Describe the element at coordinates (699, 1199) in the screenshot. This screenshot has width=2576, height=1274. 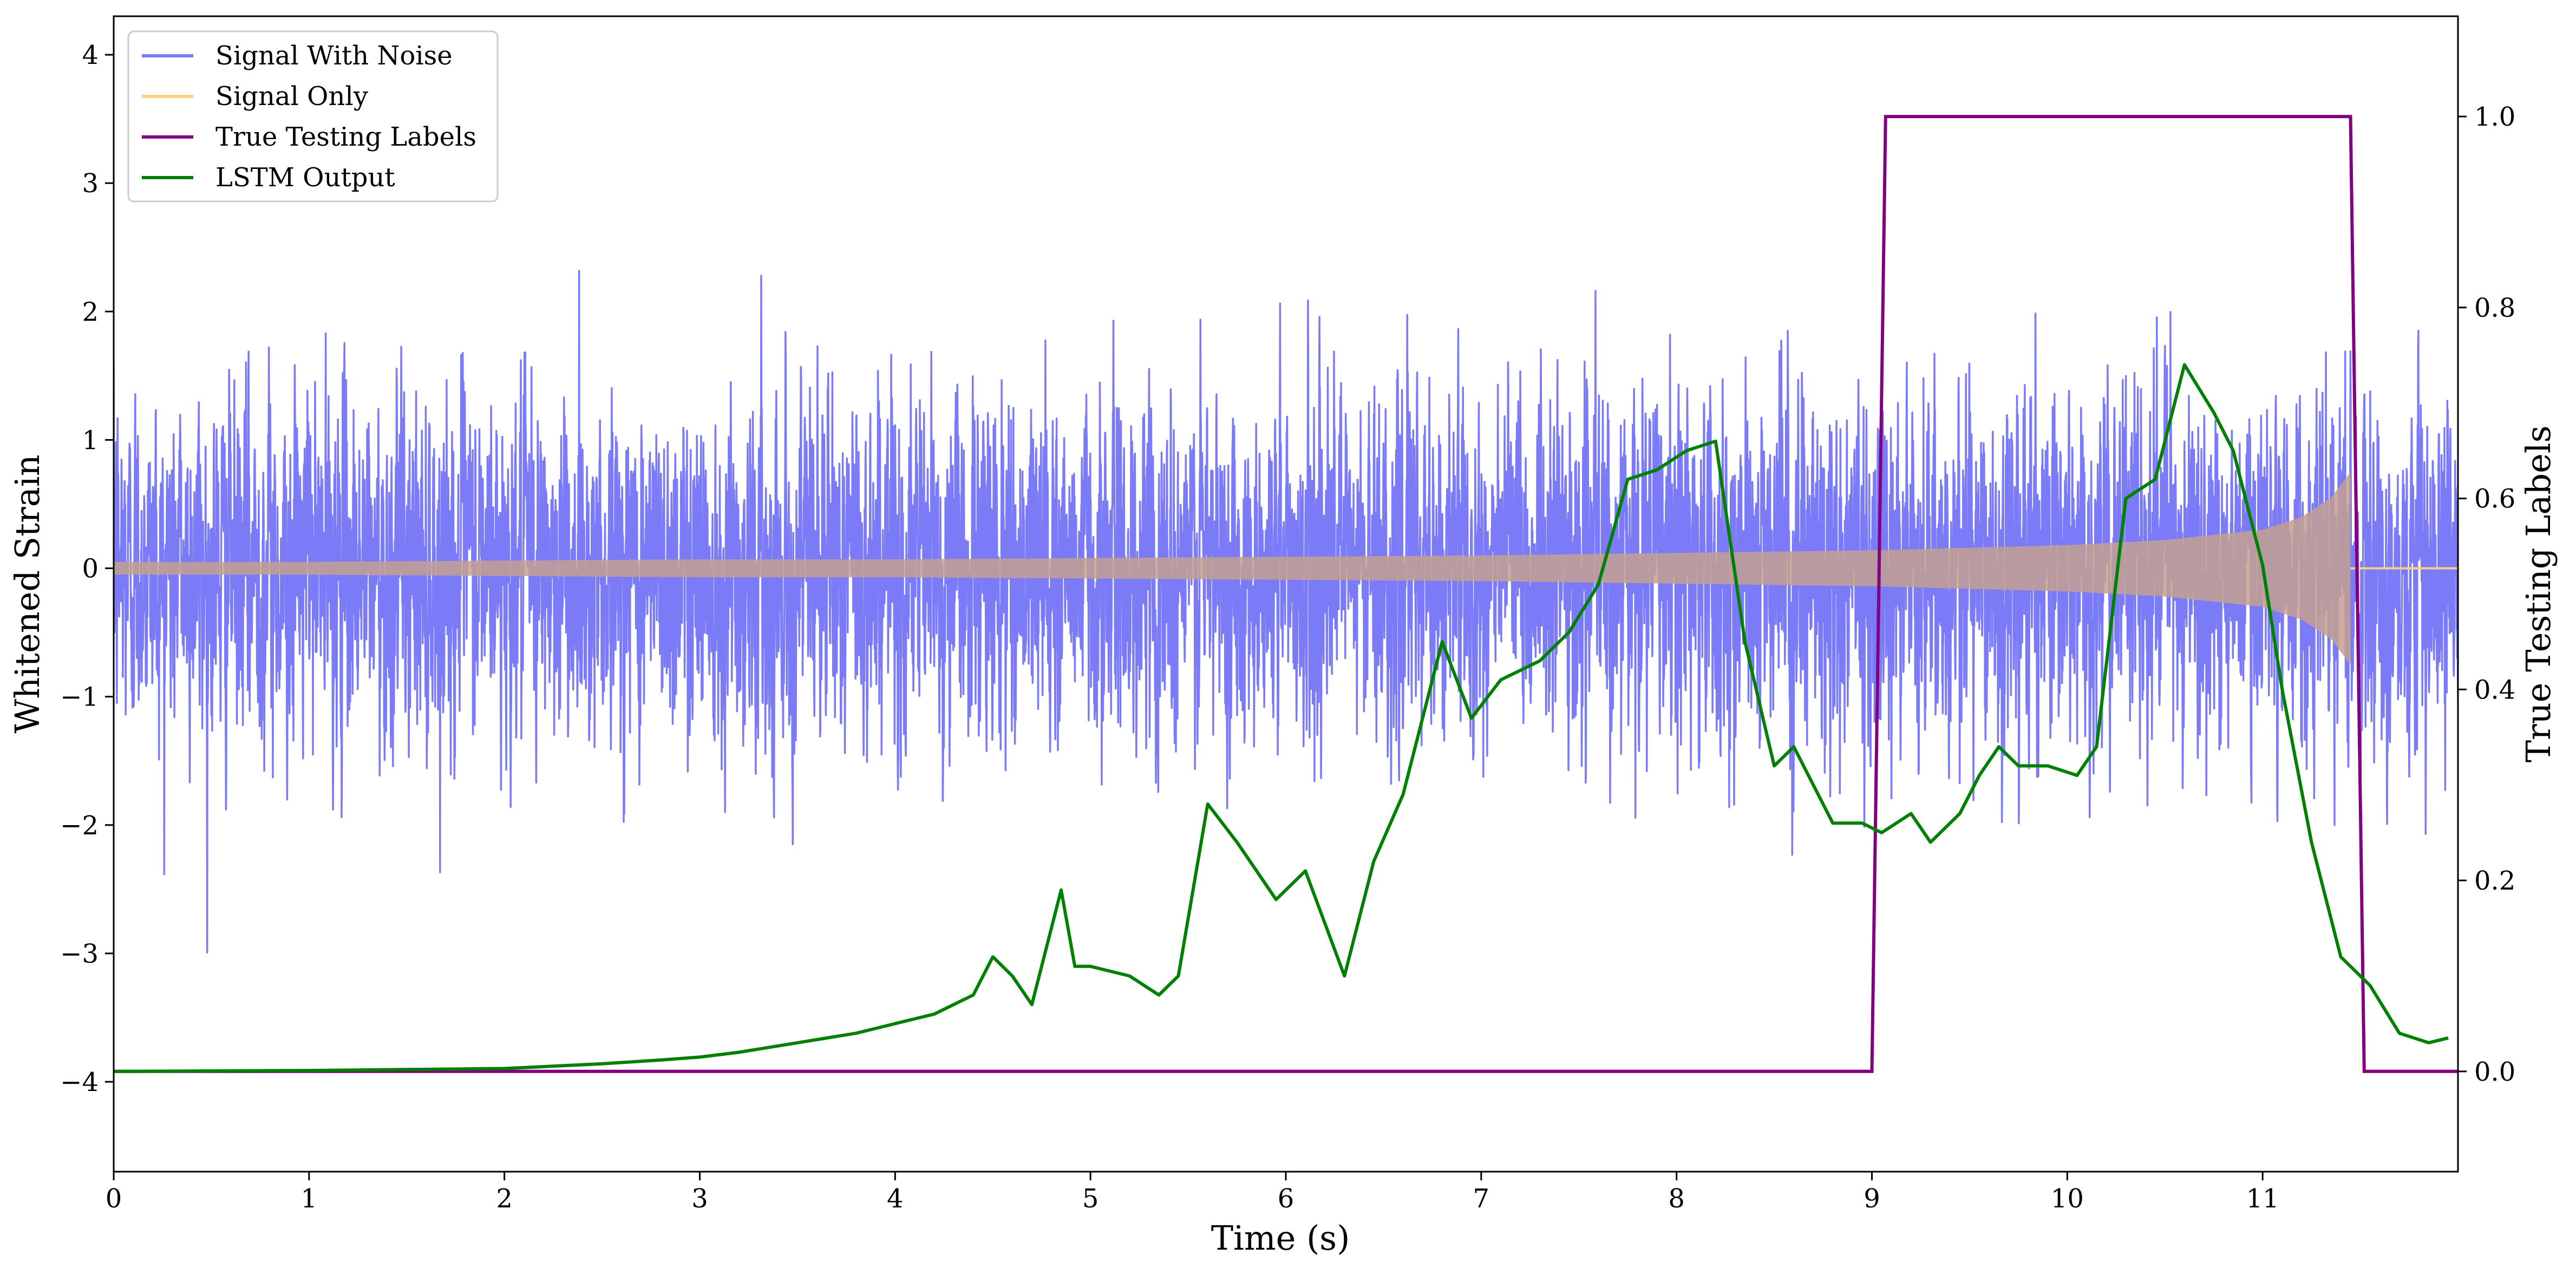
I see `x-tick-label: 3` at that location.